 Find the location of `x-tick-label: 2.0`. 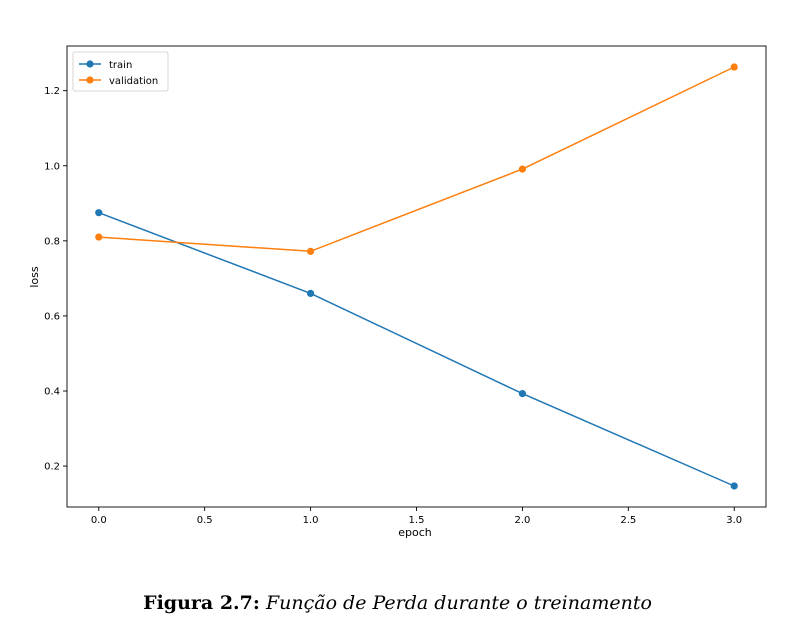

x-tick-label: 2.0 is located at coordinates (522, 520).